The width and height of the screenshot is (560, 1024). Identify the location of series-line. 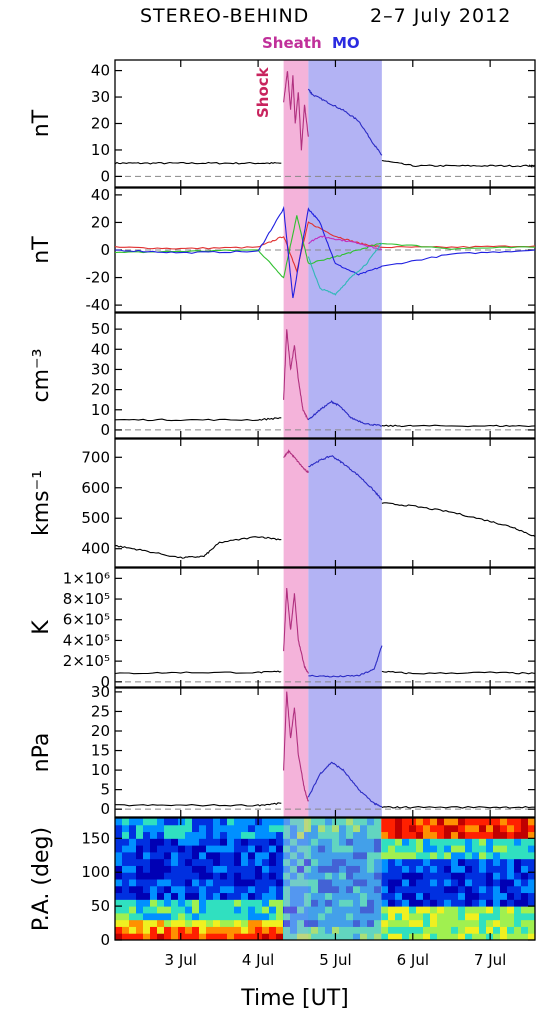
(345, 784).